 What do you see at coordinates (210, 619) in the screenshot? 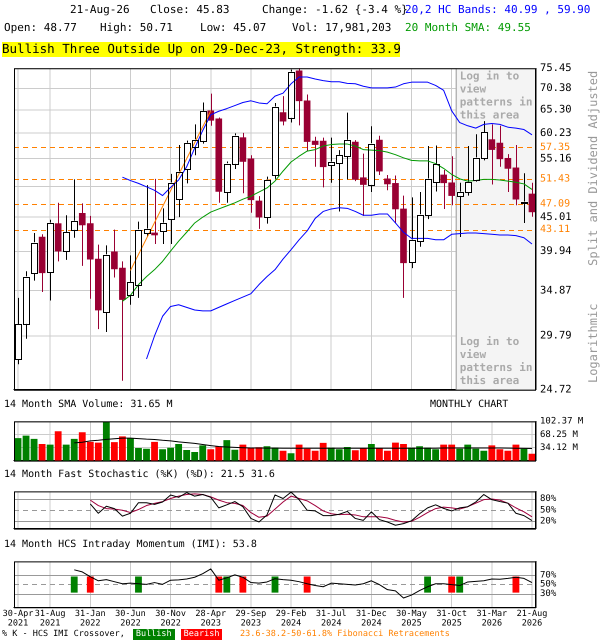
I see `x-tick-label: 28-Apr 2023` at bounding box center [210, 619].